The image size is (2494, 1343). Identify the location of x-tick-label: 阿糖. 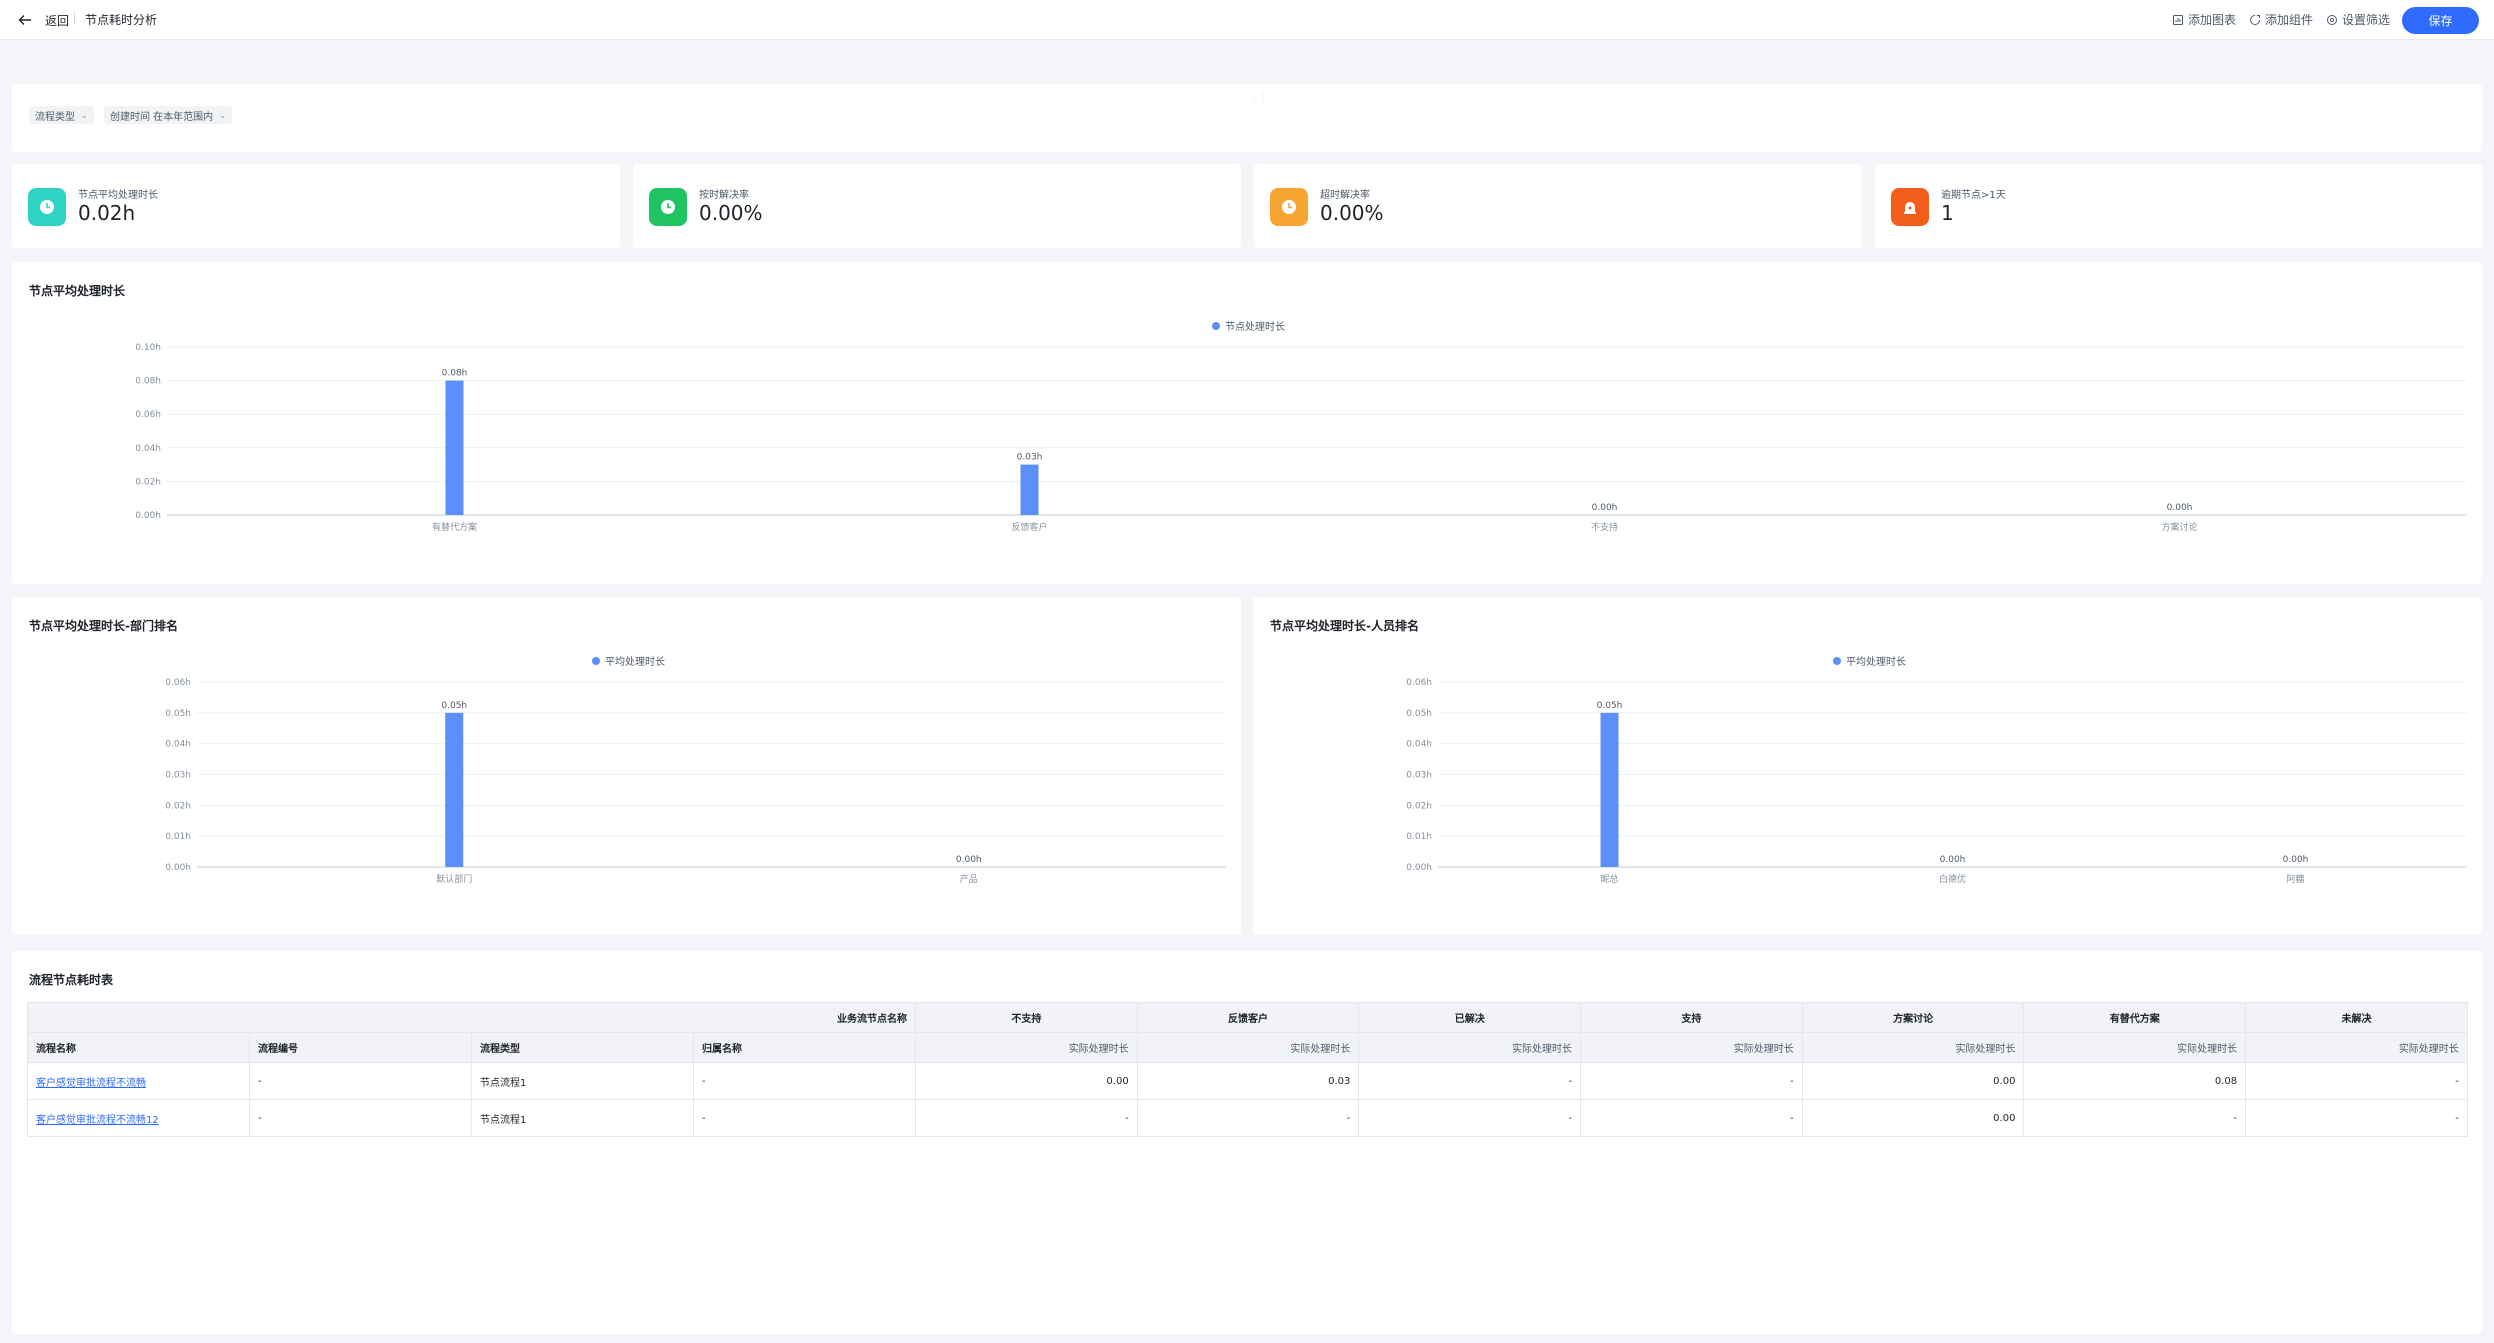
(2295, 879).